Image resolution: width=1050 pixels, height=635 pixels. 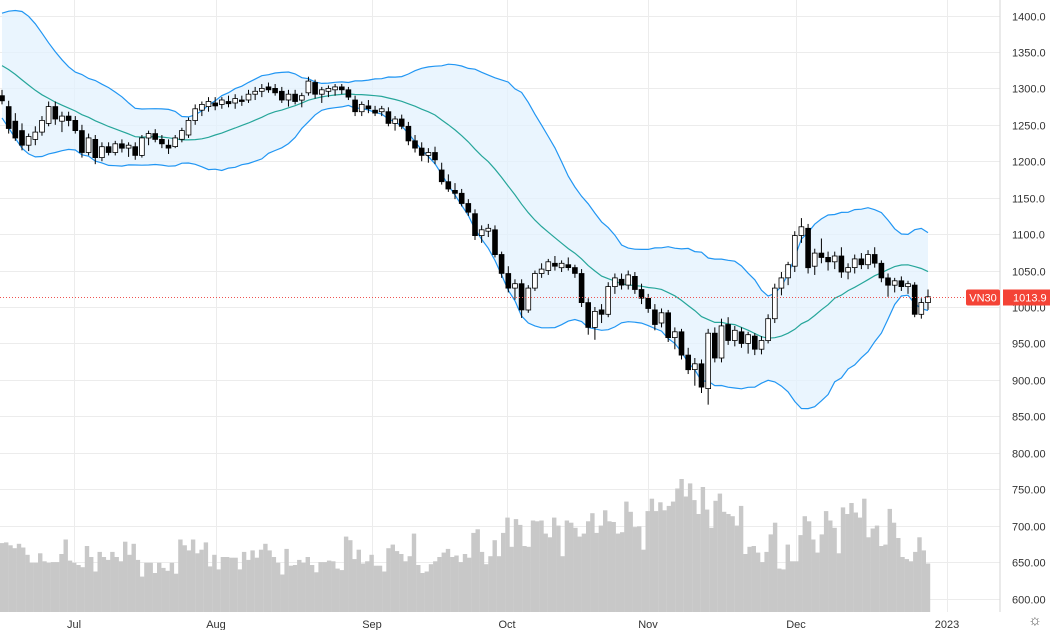 I want to click on y-tick-label: 950.00, so click(x=1029, y=345).